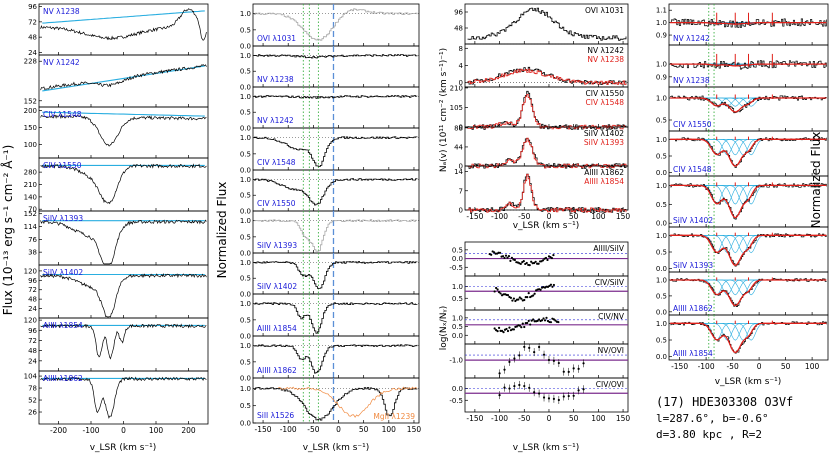 Image resolution: width=830 pixels, height=457 pixels. Describe the element at coordinates (32, 309) in the screenshot. I see `flux-ytick-label: 24` at that location.